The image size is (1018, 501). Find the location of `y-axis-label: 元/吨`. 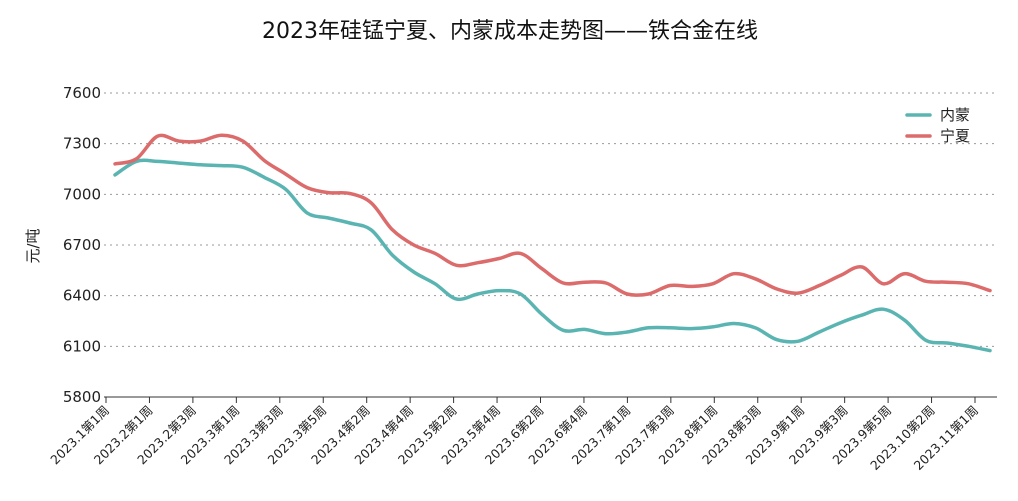

y-axis-label: 元/吨 is located at coordinates (33, 245).